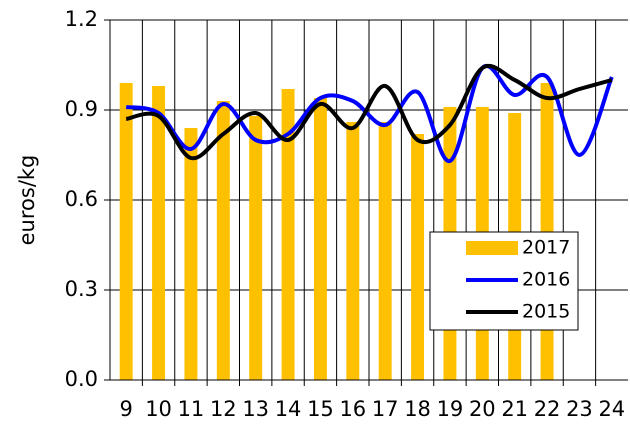 The image size is (630, 424). What do you see at coordinates (223, 409) in the screenshot?
I see `x-tick-label: 12` at bounding box center [223, 409].